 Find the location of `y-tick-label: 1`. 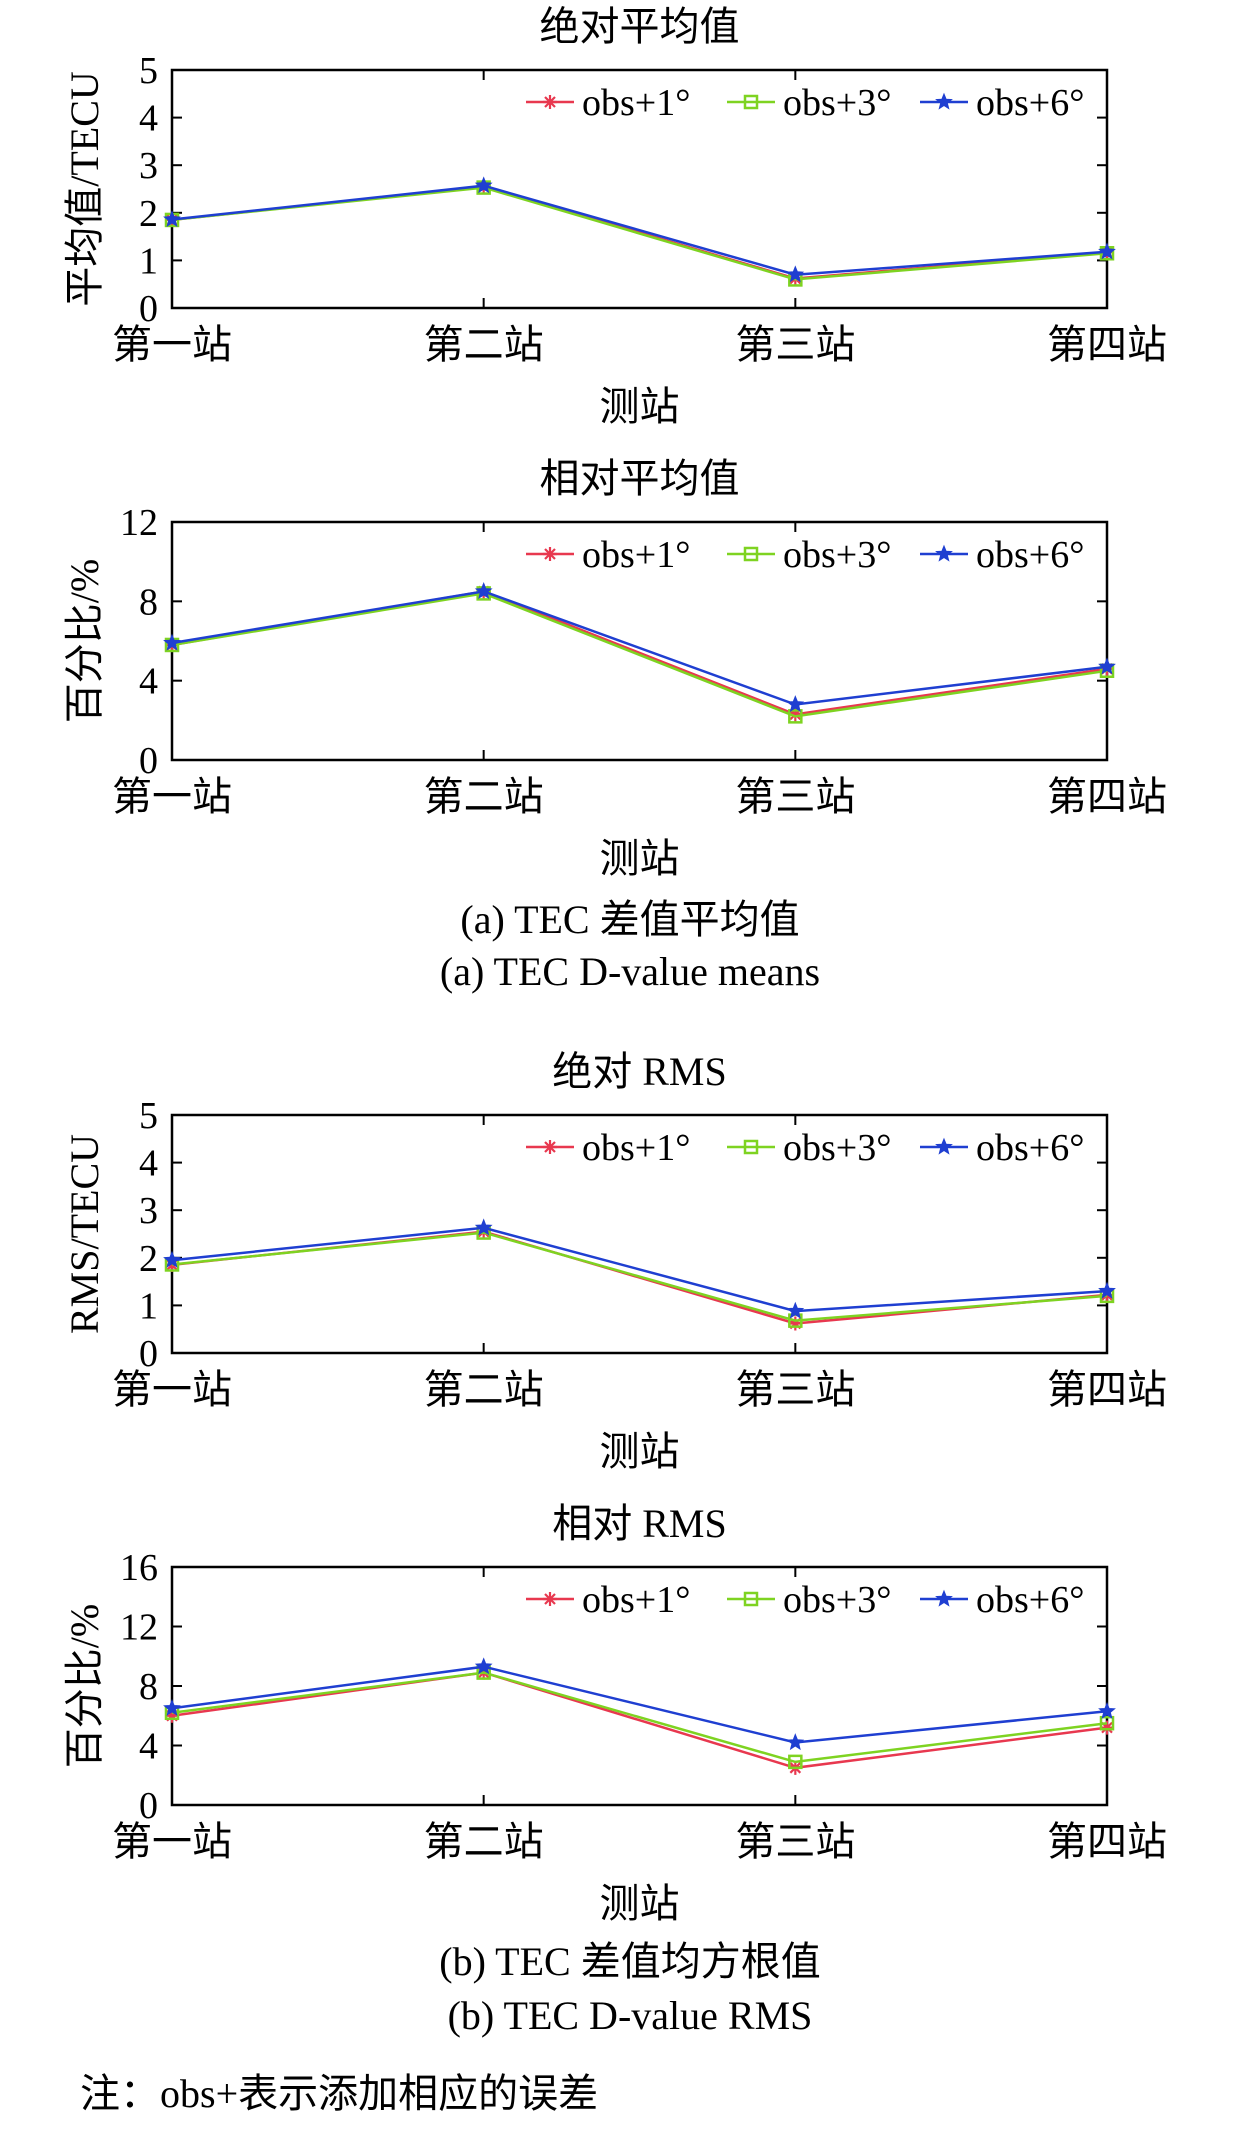

y-tick-label: 1 is located at coordinates (148, 1306).